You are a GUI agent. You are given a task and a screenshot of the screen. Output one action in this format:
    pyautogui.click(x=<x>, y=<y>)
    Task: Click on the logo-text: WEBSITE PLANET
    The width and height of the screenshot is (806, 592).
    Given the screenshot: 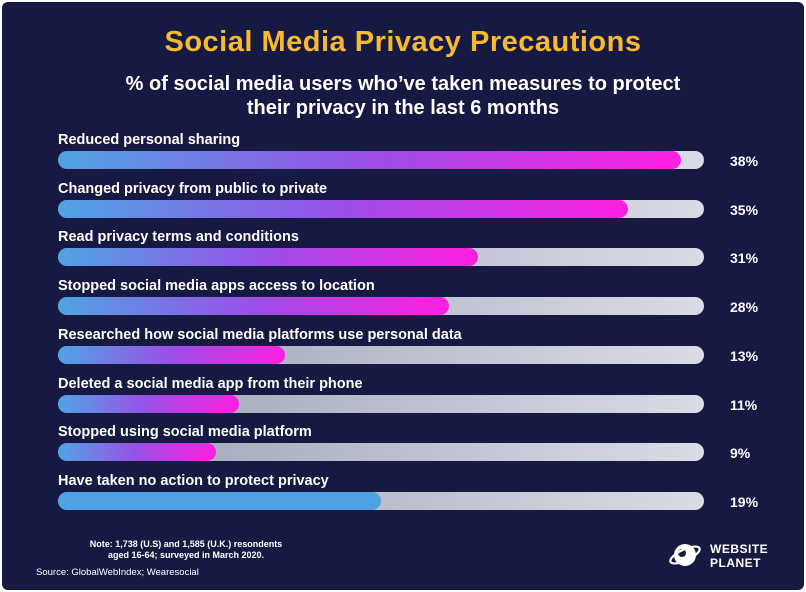 What is the action you would take?
    pyautogui.click(x=739, y=556)
    